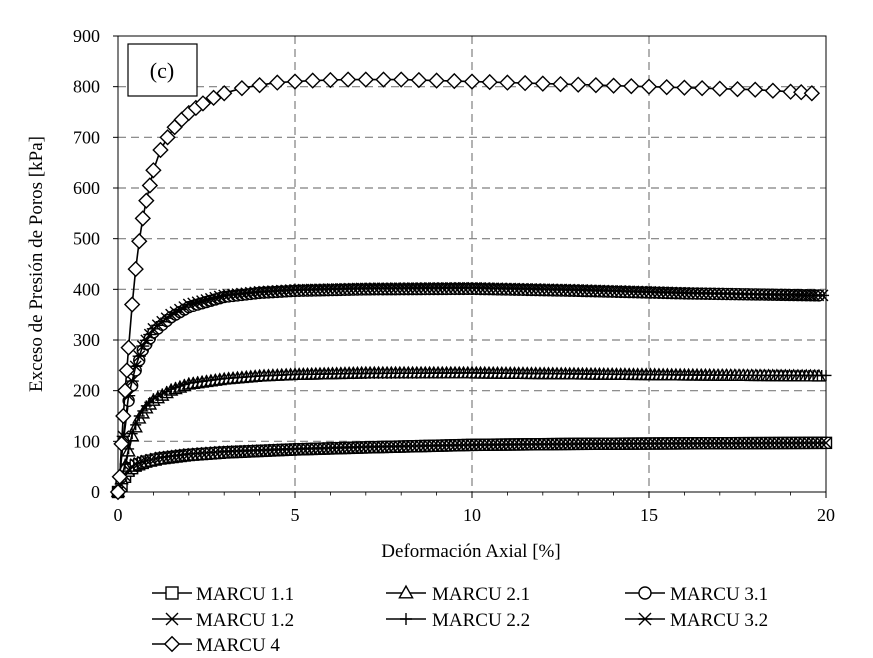 Image resolution: width=873 pixels, height=658 pixels. What do you see at coordinates (470, 551) in the screenshot?
I see `x-axis-label: Deformación Axial [%]` at bounding box center [470, 551].